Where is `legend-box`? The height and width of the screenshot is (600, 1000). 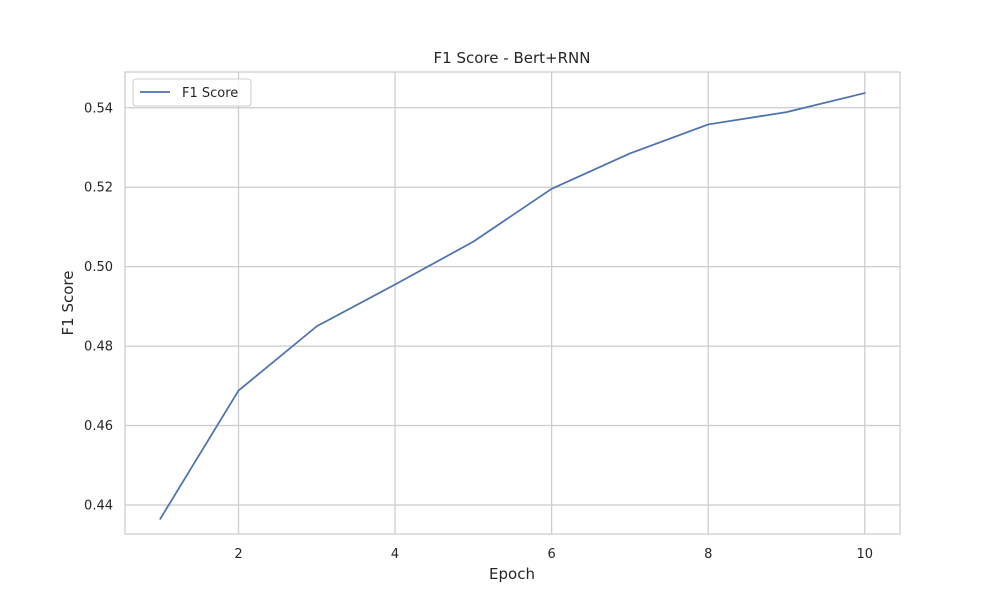
legend-box is located at coordinates (192, 92).